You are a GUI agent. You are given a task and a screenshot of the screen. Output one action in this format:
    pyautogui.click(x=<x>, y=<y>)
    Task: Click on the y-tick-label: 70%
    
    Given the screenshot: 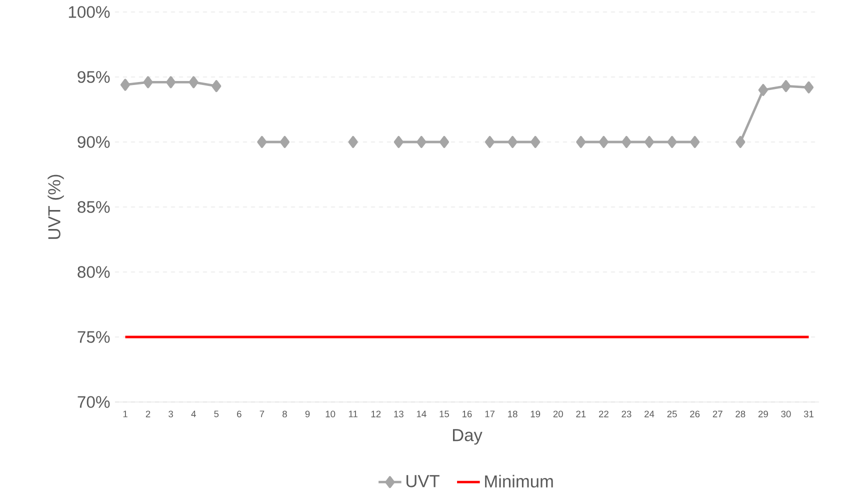 What is the action you would take?
    pyautogui.click(x=94, y=402)
    